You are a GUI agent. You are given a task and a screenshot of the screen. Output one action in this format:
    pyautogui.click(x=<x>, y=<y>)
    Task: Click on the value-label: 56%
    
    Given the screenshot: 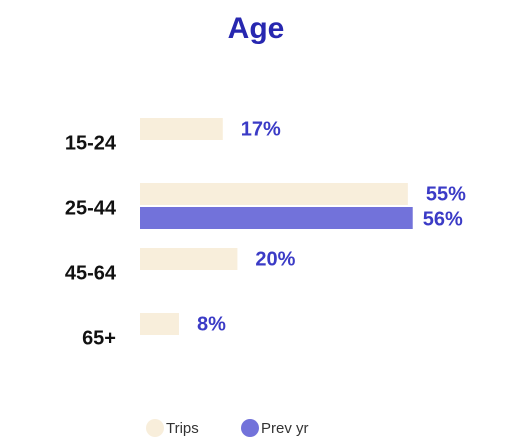 What is the action you would take?
    pyautogui.click(x=443, y=219)
    